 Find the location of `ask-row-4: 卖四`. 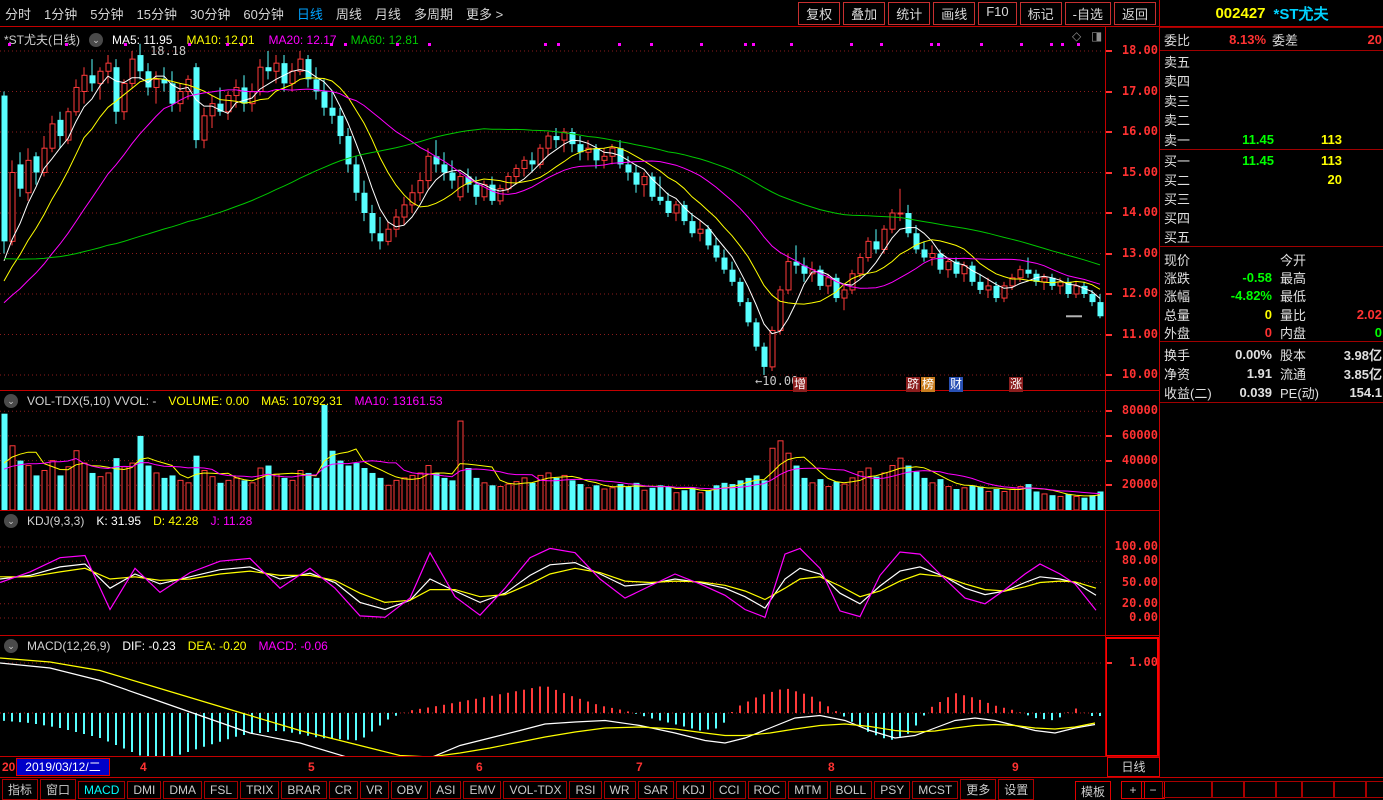

ask-row-4: 卖四 is located at coordinates (1272, 80).